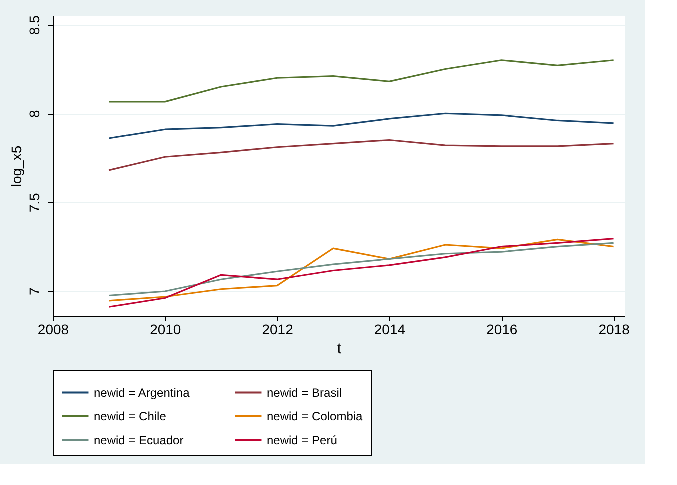  Describe the element at coordinates (130, 417) in the screenshot. I see `legend-label: newid = Chile` at that location.